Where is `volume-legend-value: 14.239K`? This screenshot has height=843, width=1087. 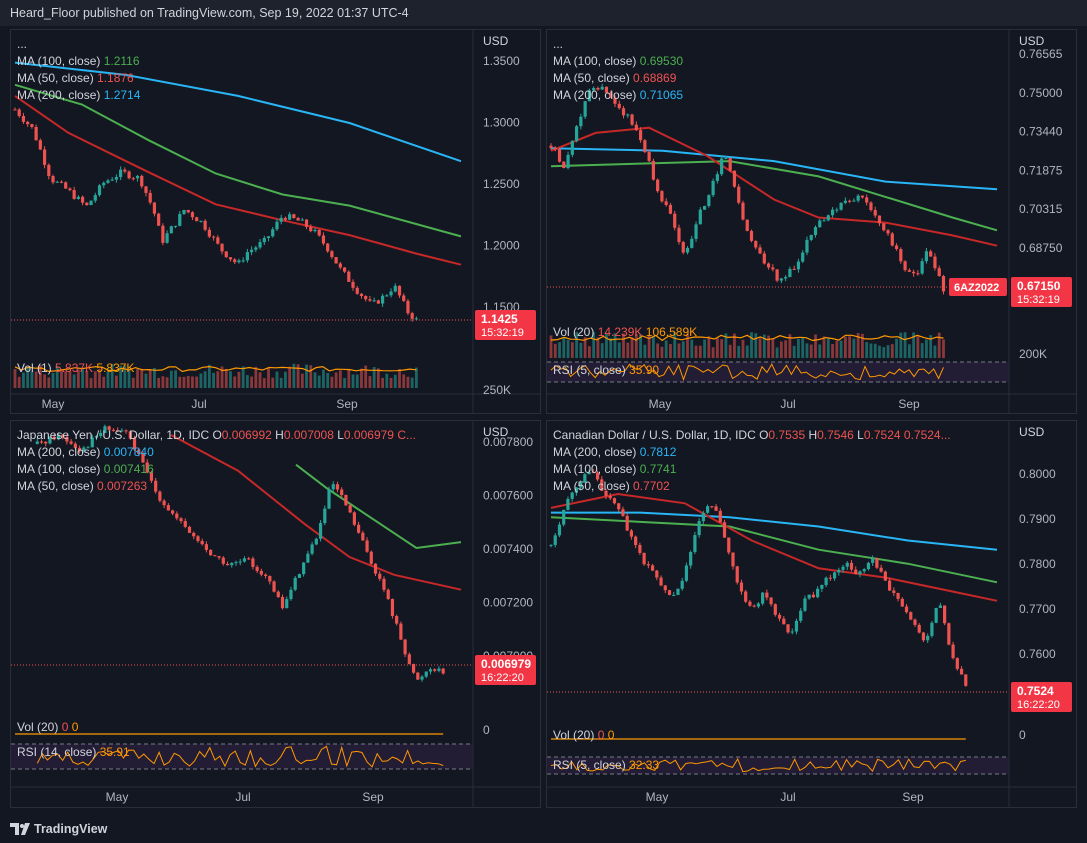
volume-legend-value: 14.239K is located at coordinates (620, 332).